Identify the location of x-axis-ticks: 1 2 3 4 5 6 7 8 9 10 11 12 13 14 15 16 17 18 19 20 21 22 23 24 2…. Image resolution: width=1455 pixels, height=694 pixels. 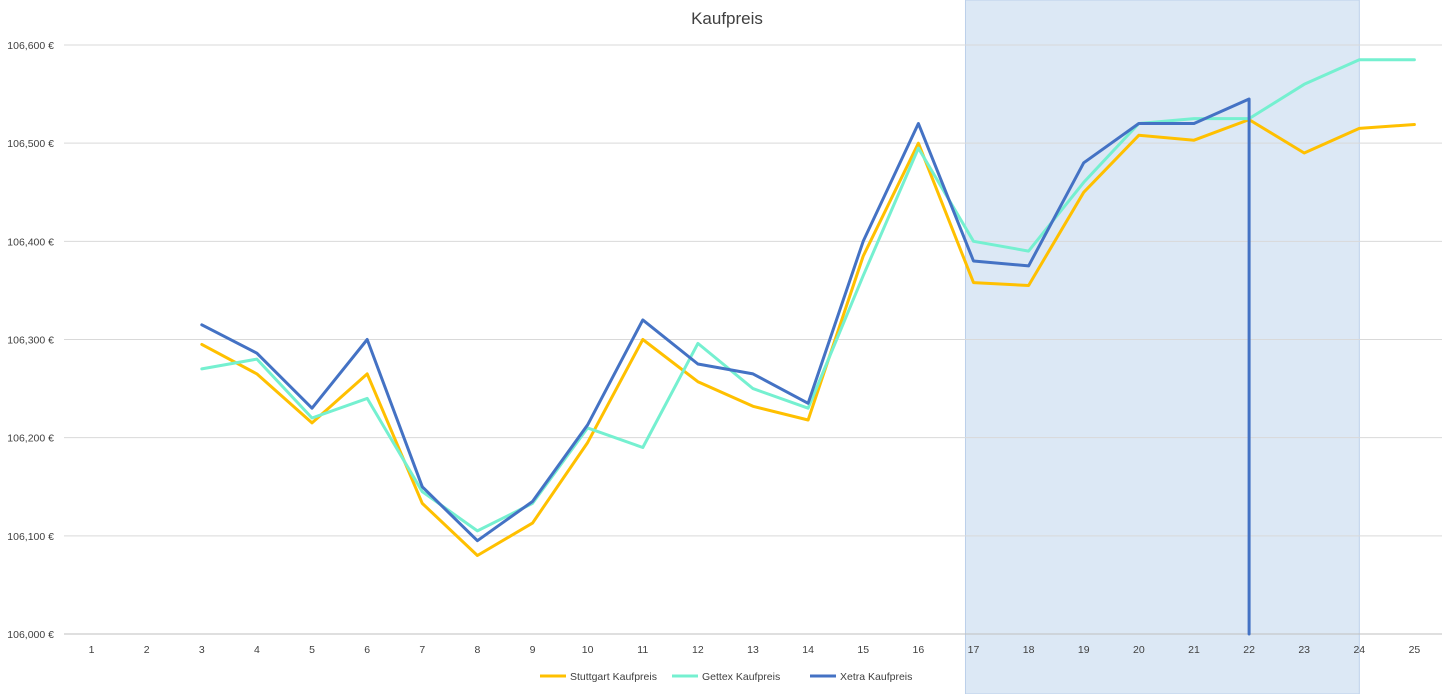
(755, 650).